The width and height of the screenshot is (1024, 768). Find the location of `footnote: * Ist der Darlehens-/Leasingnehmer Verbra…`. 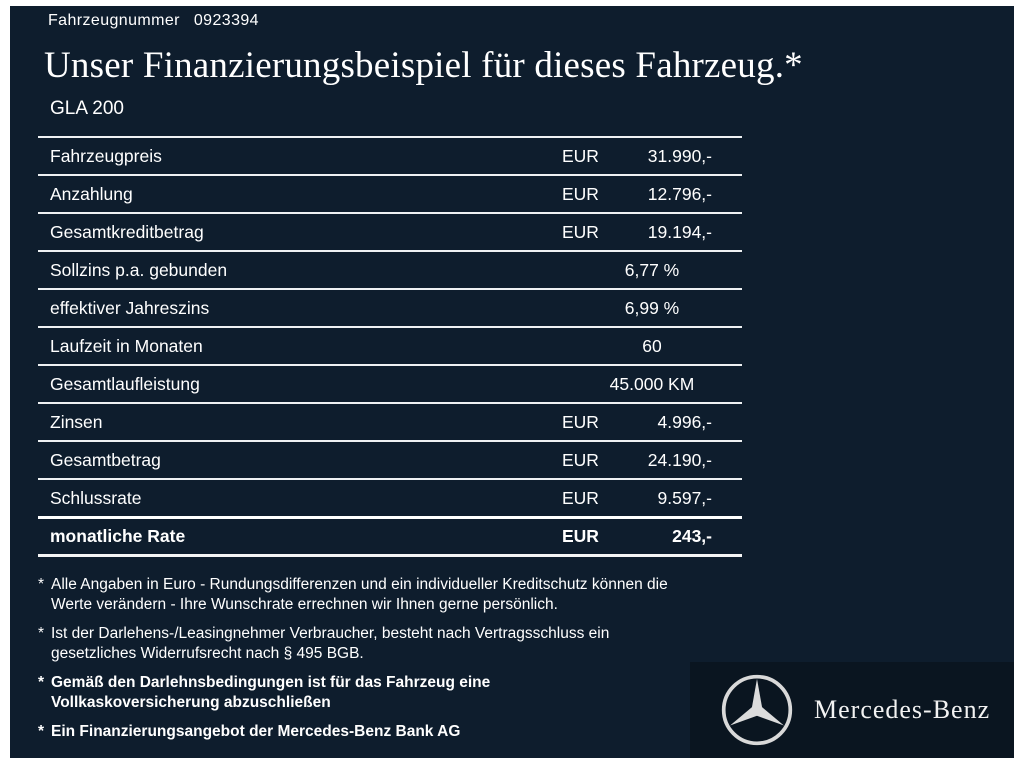

footnote: * Ist der Darlehens-/Leasingnehmer Verbra… is located at coordinates (526, 644).